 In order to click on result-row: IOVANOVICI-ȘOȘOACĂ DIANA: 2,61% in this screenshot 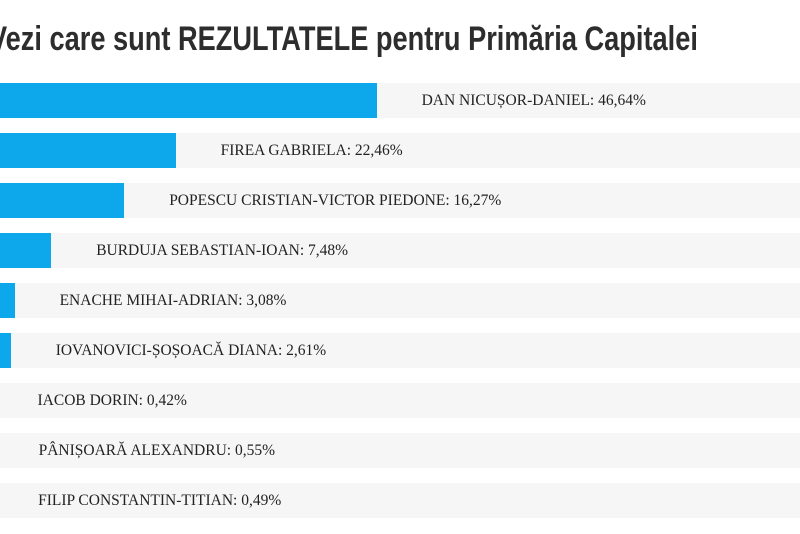, I will do `click(400, 350)`.